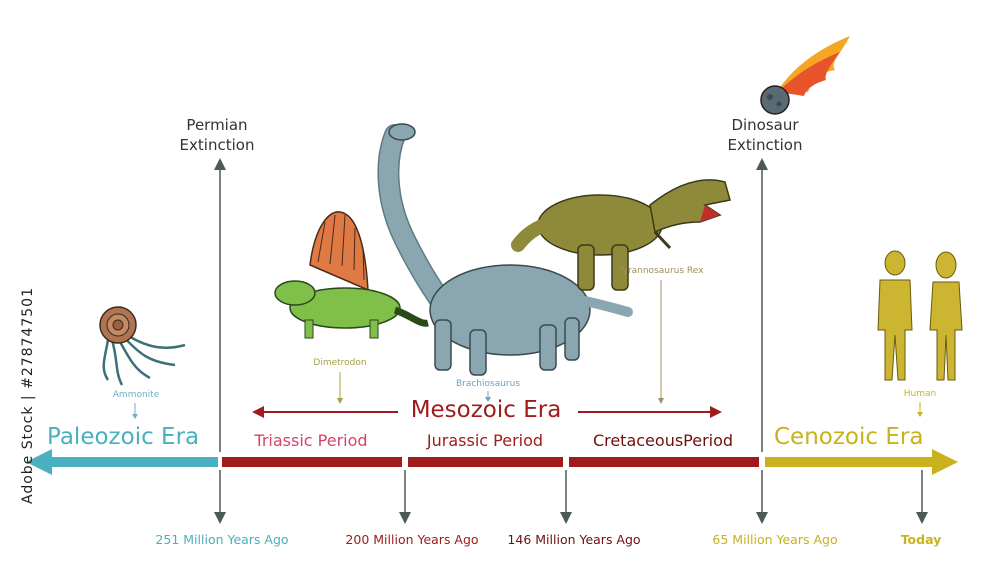 The height and width of the screenshot is (582, 1000). I want to click on cenozoic-arrowhead, so click(945, 462).